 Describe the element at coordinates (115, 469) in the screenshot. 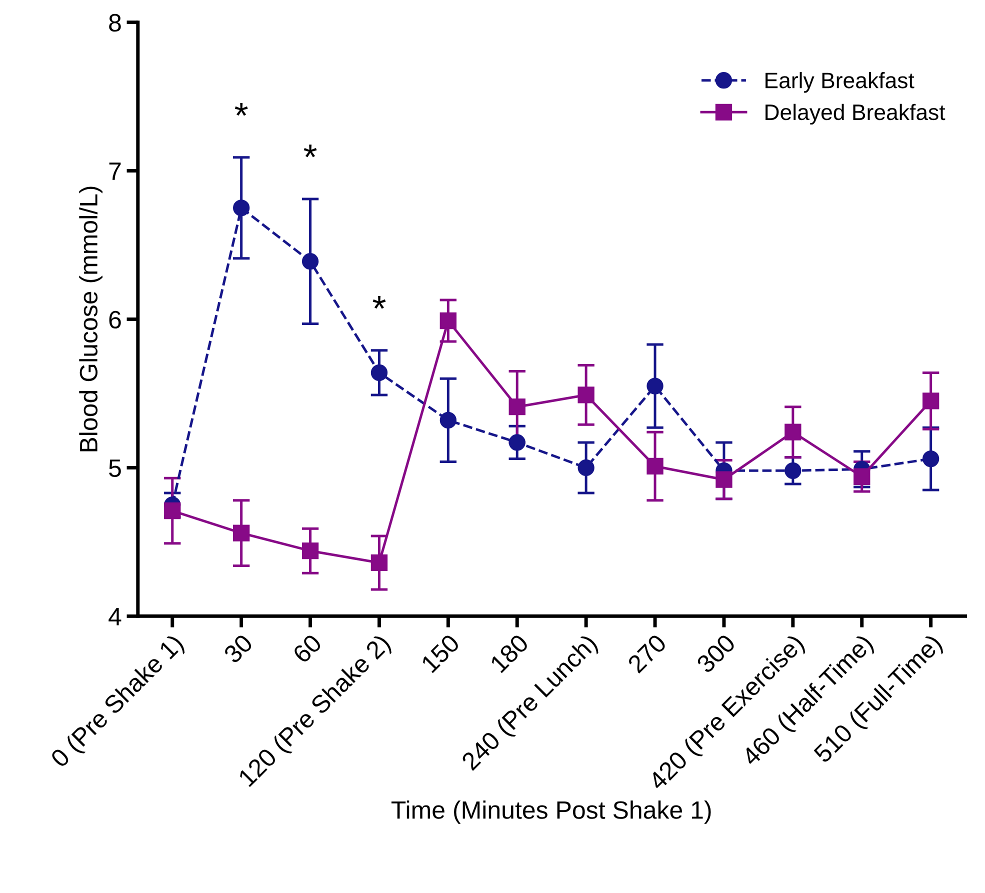

I see `y-tick-label: 5` at that location.